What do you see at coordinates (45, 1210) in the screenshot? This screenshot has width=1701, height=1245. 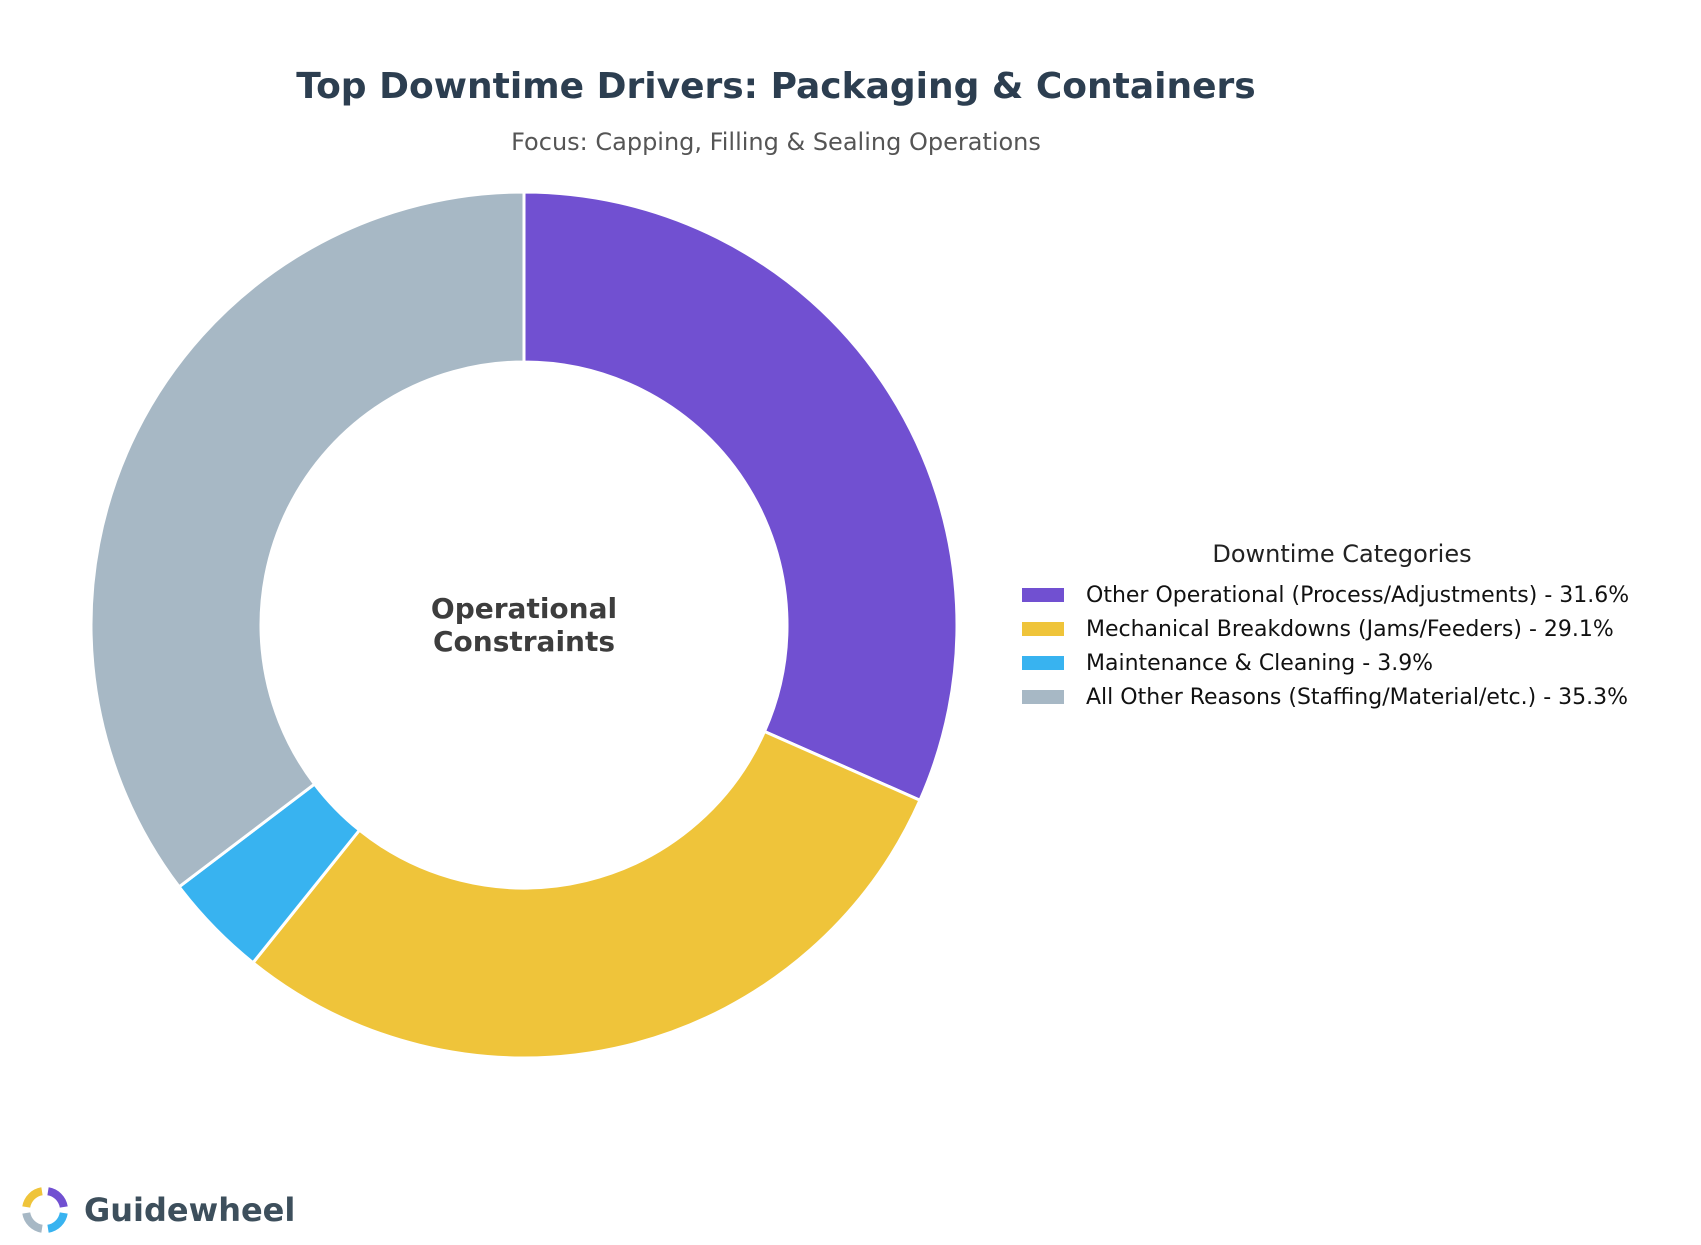 I see `guidewheel-ring-icon` at bounding box center [45, 1210].